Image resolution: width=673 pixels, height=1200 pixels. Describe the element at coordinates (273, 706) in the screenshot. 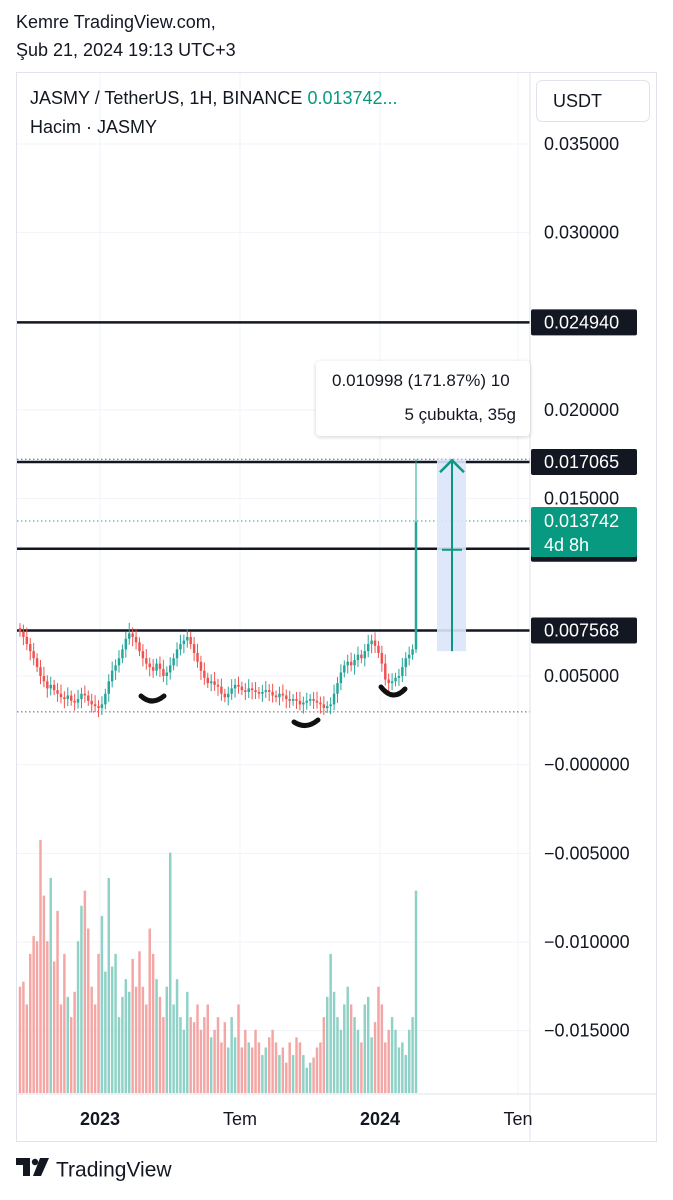

I see `hand-drawn-marks` at that location.